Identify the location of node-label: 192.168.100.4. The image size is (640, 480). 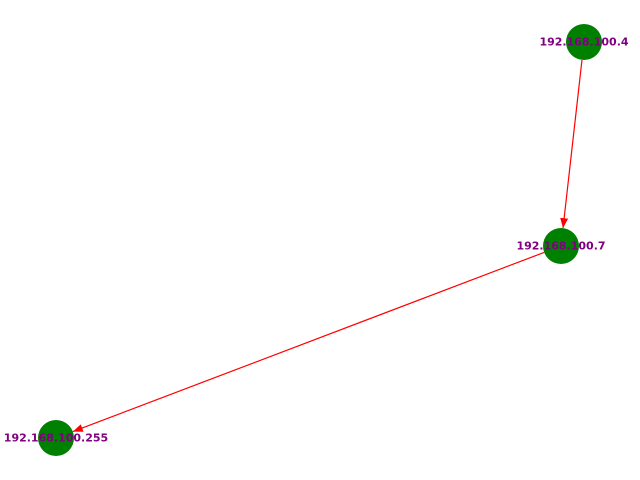
(583, 42).